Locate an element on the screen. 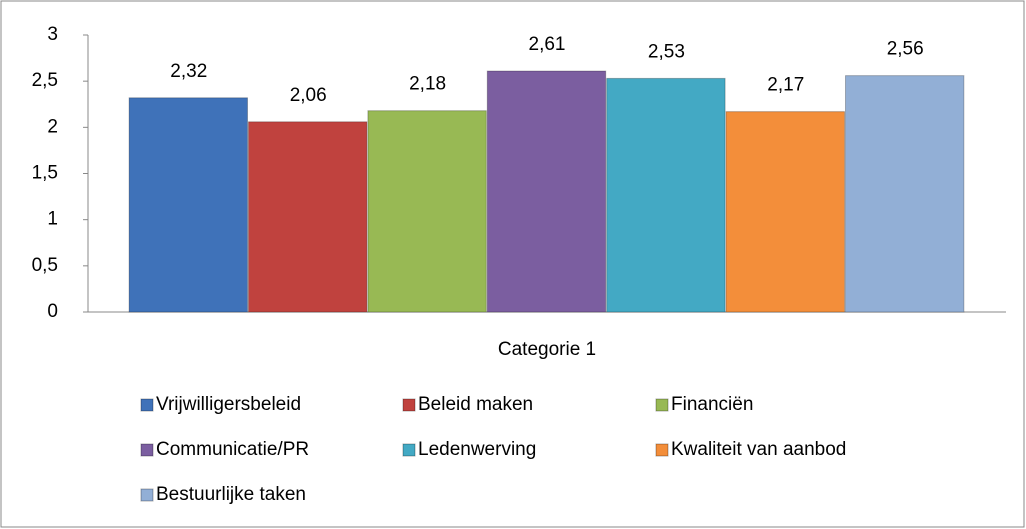  legend-label: Bestuurlijke taken is located at coordinates (231, 494).